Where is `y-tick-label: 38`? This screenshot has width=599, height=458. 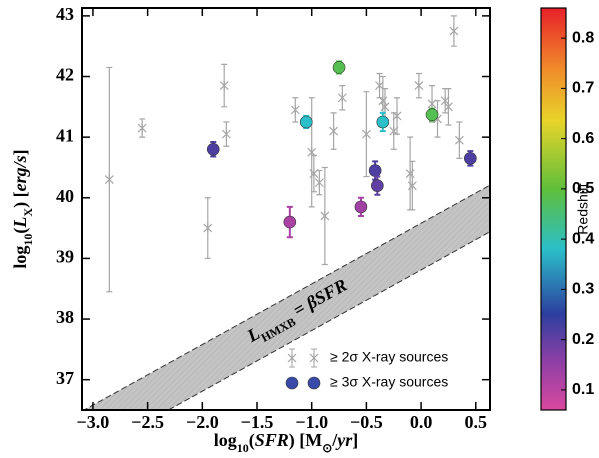
y-tick-label: 38 is located at coordinates (65, 317).